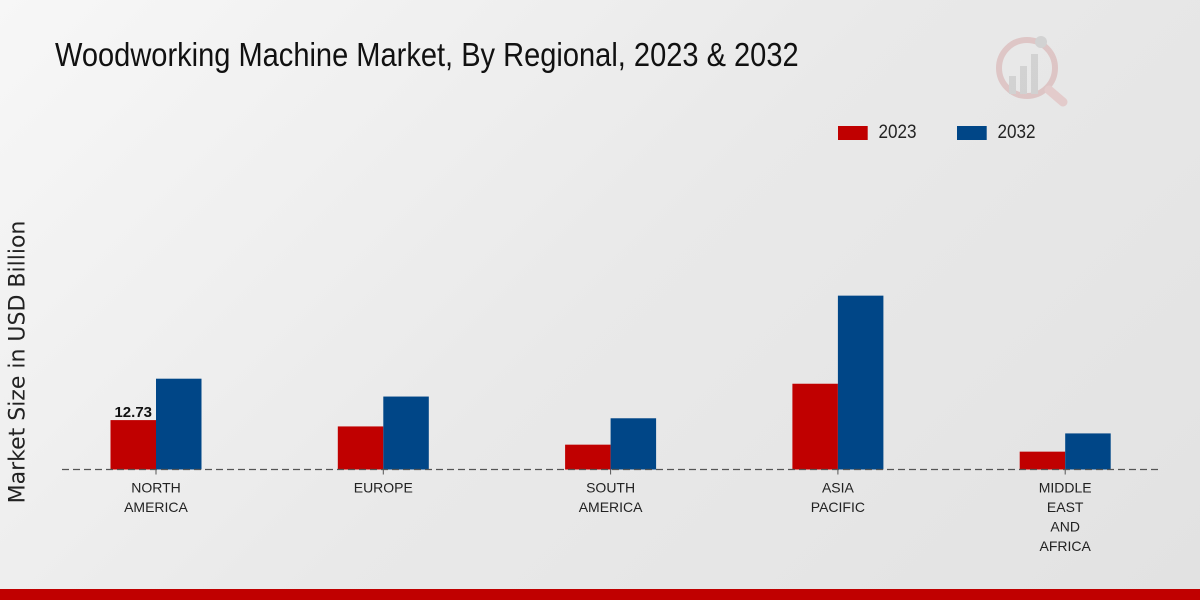 The image size is (1200, 600). I want to click on brand-logo-icon, so click(1032, 71).